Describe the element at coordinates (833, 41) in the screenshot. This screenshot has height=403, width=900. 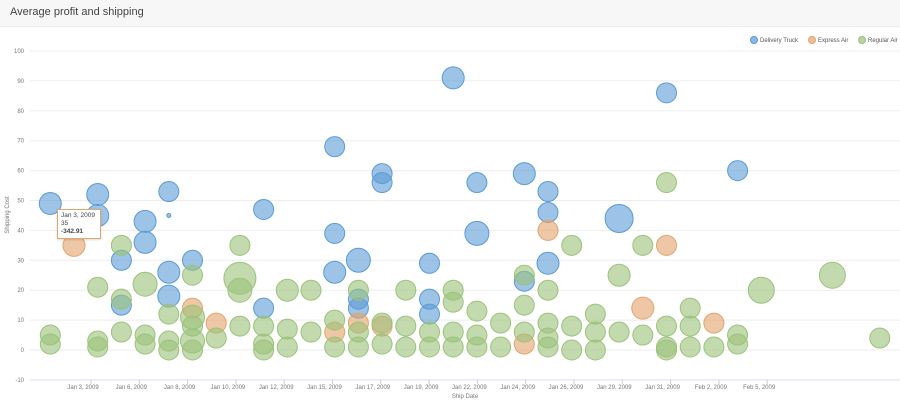
I see `legend-label: Express Air` at that location.